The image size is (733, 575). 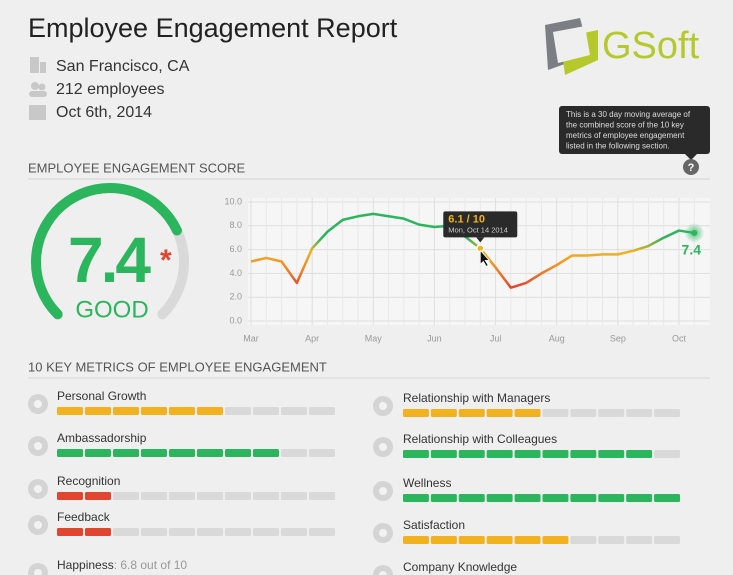 What do you see at coordinates (123, 66) in the screenshot?
I see `location: San Francisco, CA` at bounding box center [123, 66].